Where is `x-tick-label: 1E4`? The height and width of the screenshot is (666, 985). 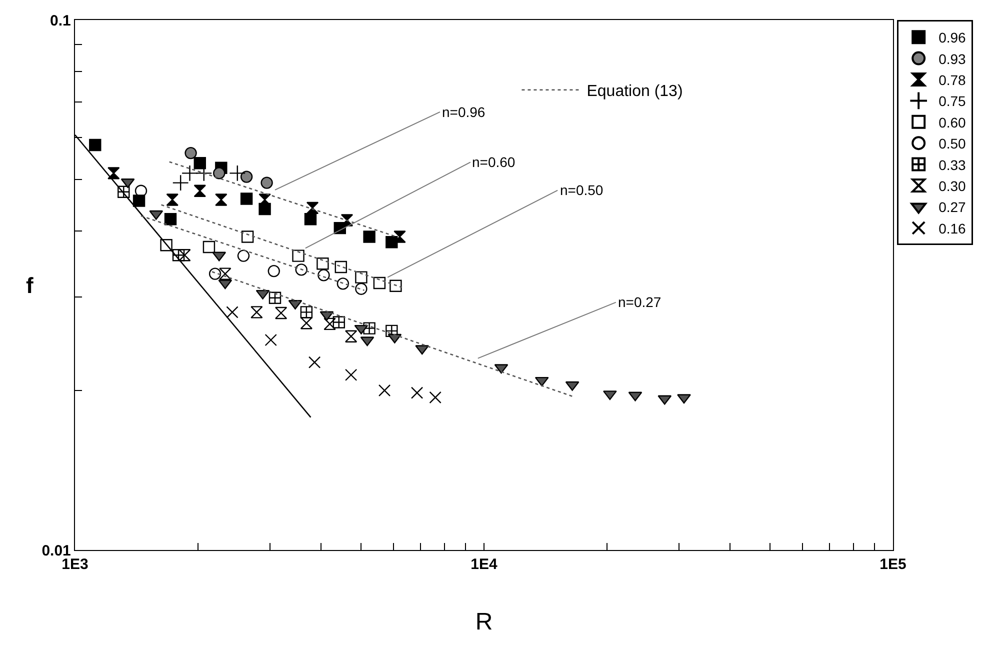
x-tick-label: 1E4 is located at coordinates (484, 565).